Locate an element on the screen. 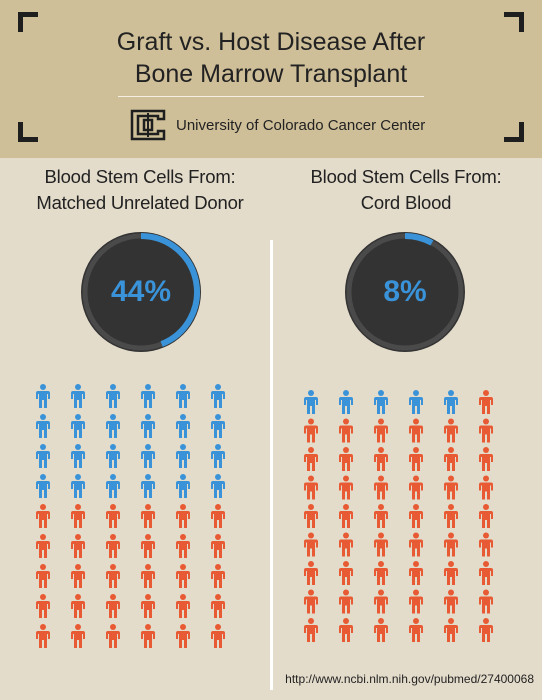 This screenshot has width=542, height=700. left-title-line-1: Blood Stem Cells From: is located at coordinates (140, 176).